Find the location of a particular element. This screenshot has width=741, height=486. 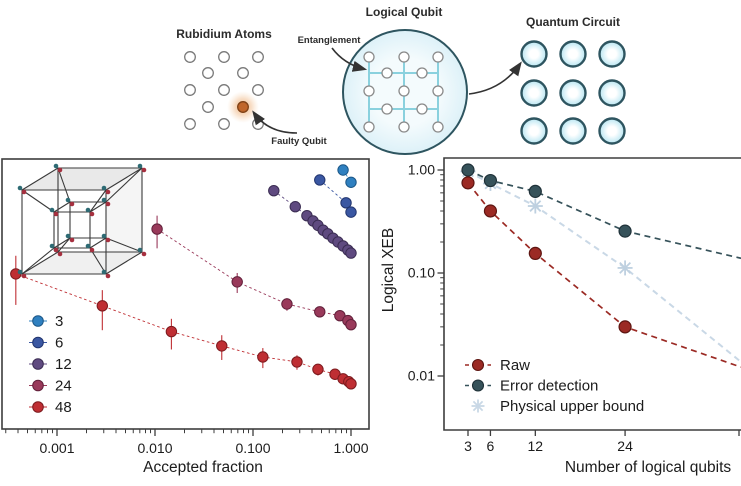

x-tick-label: 24 is located at coordinates (625, 446).